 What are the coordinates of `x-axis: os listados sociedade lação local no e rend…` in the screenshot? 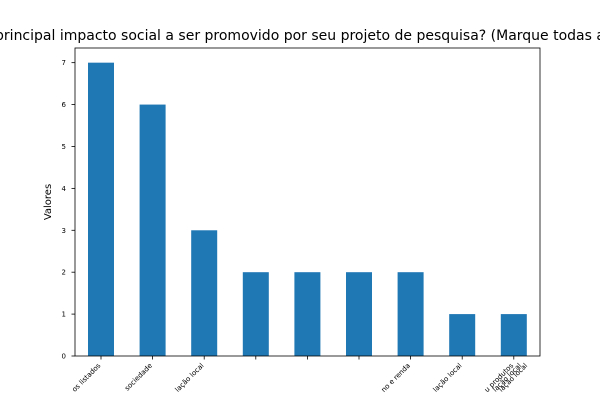 It's located at (300, 375).